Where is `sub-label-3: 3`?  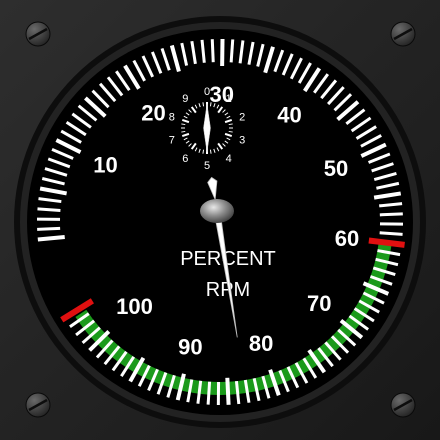 sub-label-3: 3 is located at coordinates (242, 140).